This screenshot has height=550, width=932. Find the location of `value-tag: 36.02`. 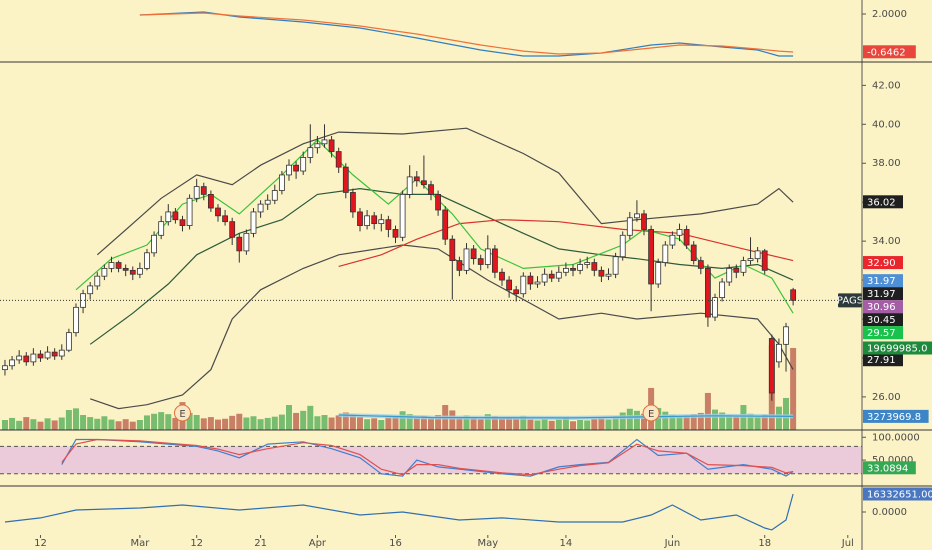

value-tag: 36.02 is located at coordinates (881, 202).